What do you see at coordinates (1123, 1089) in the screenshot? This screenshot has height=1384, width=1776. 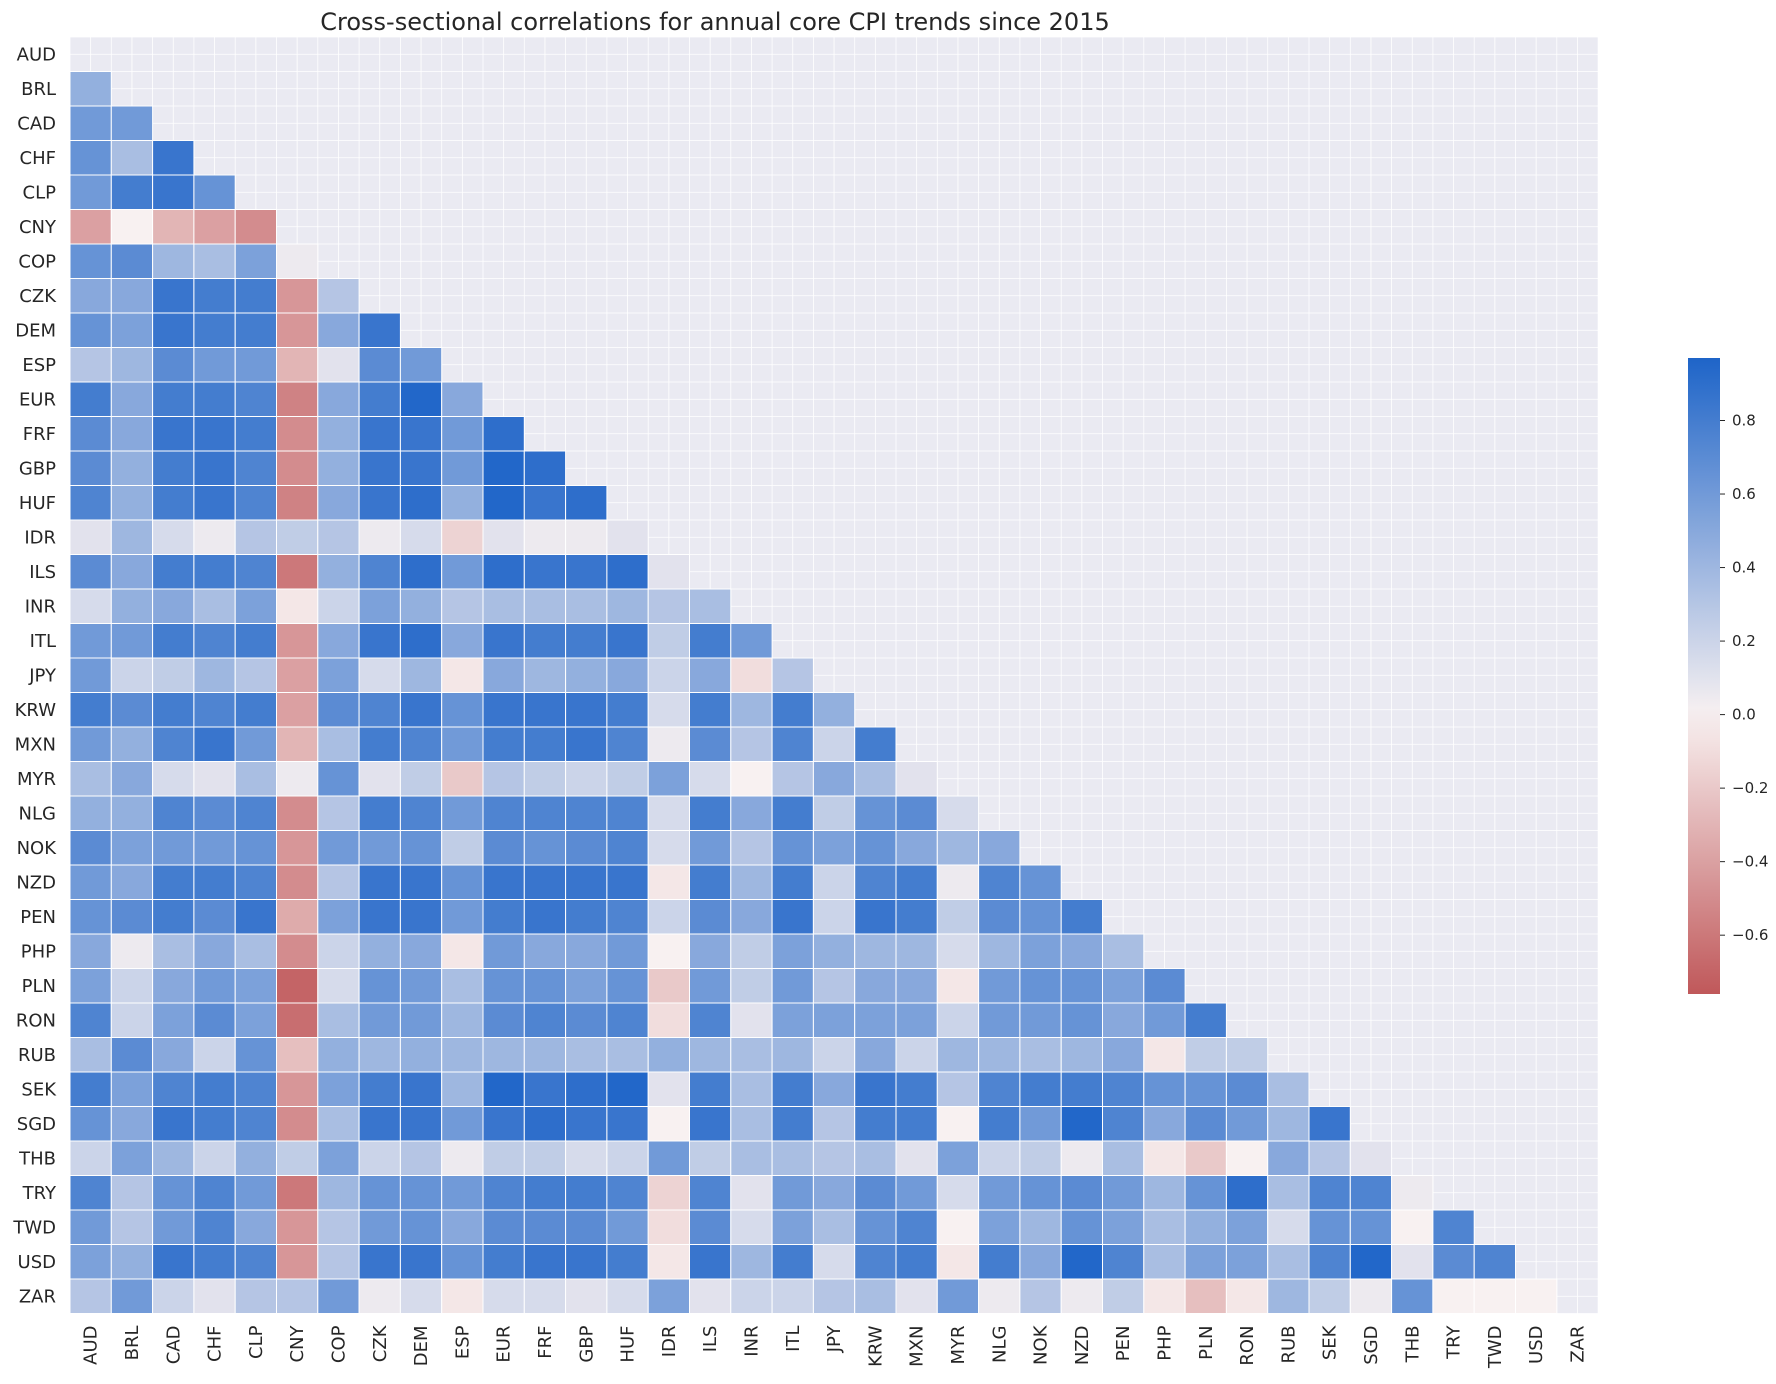 I see `heatmap-cell-sek-pen` at bounding box center [1123, 1089].